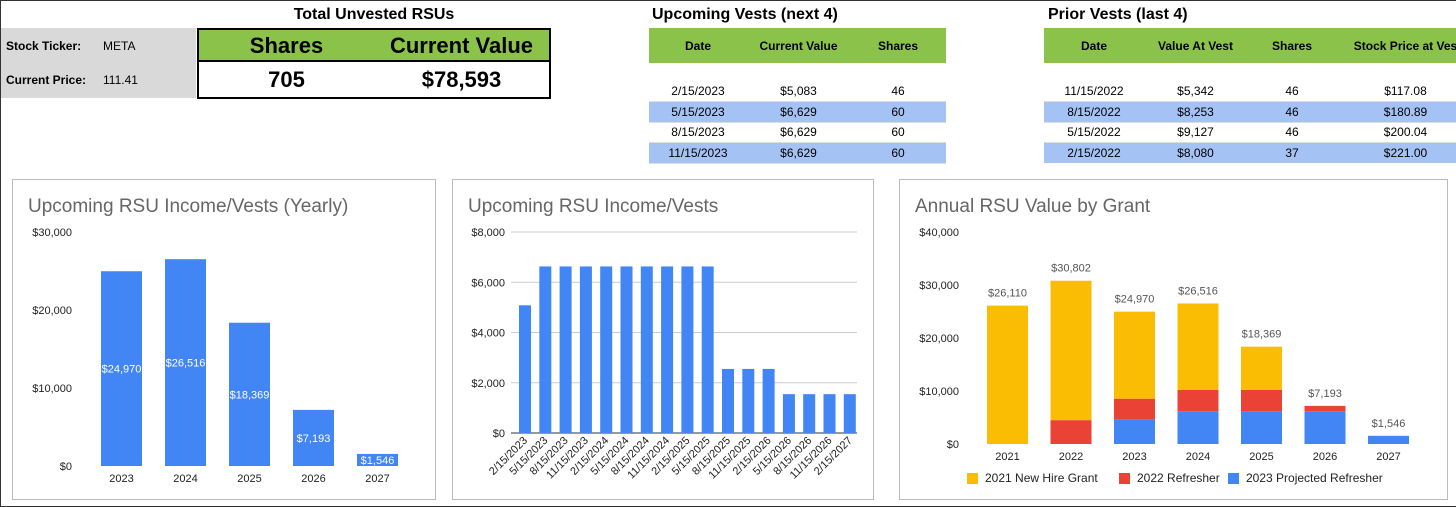  I want to click on column-header: Stock Price at Ves, so click(1396, 45).